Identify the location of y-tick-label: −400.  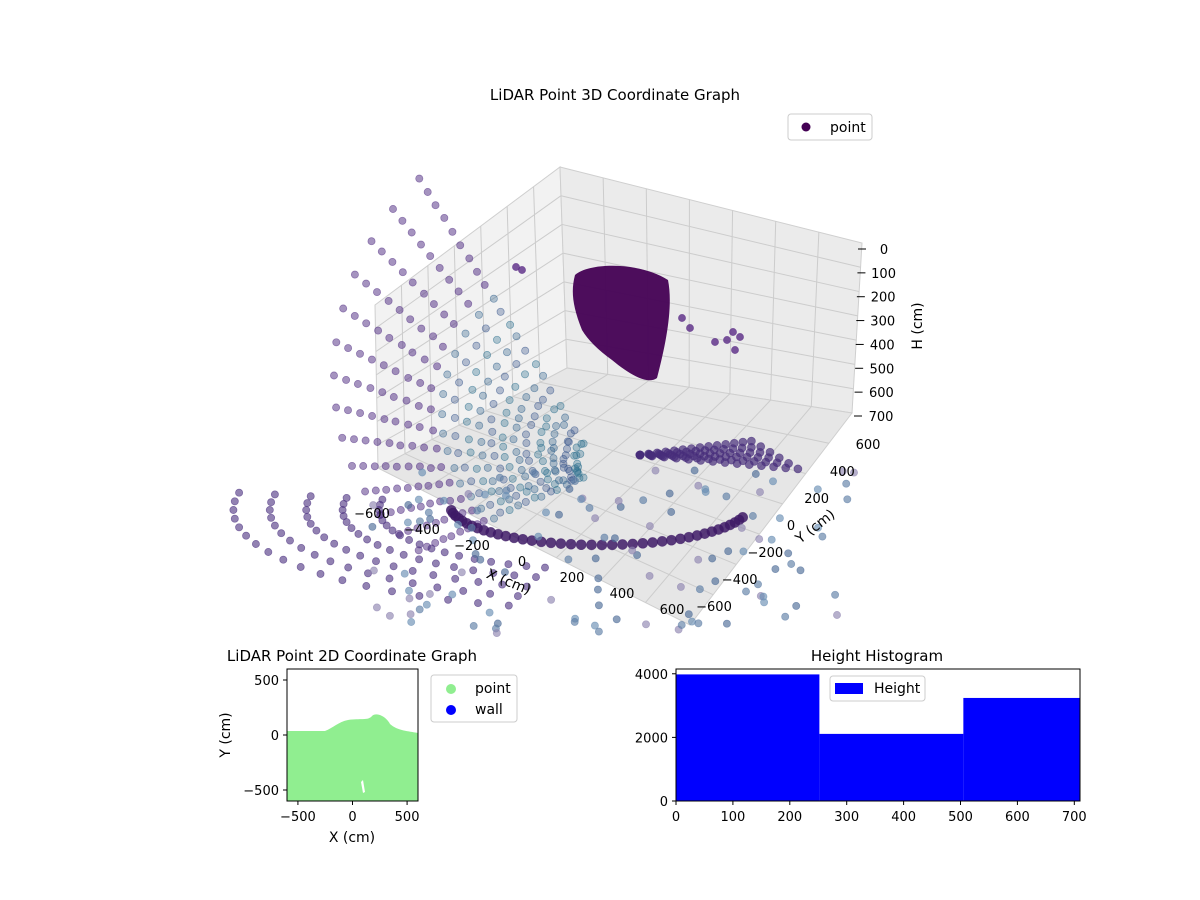
(740, 580).